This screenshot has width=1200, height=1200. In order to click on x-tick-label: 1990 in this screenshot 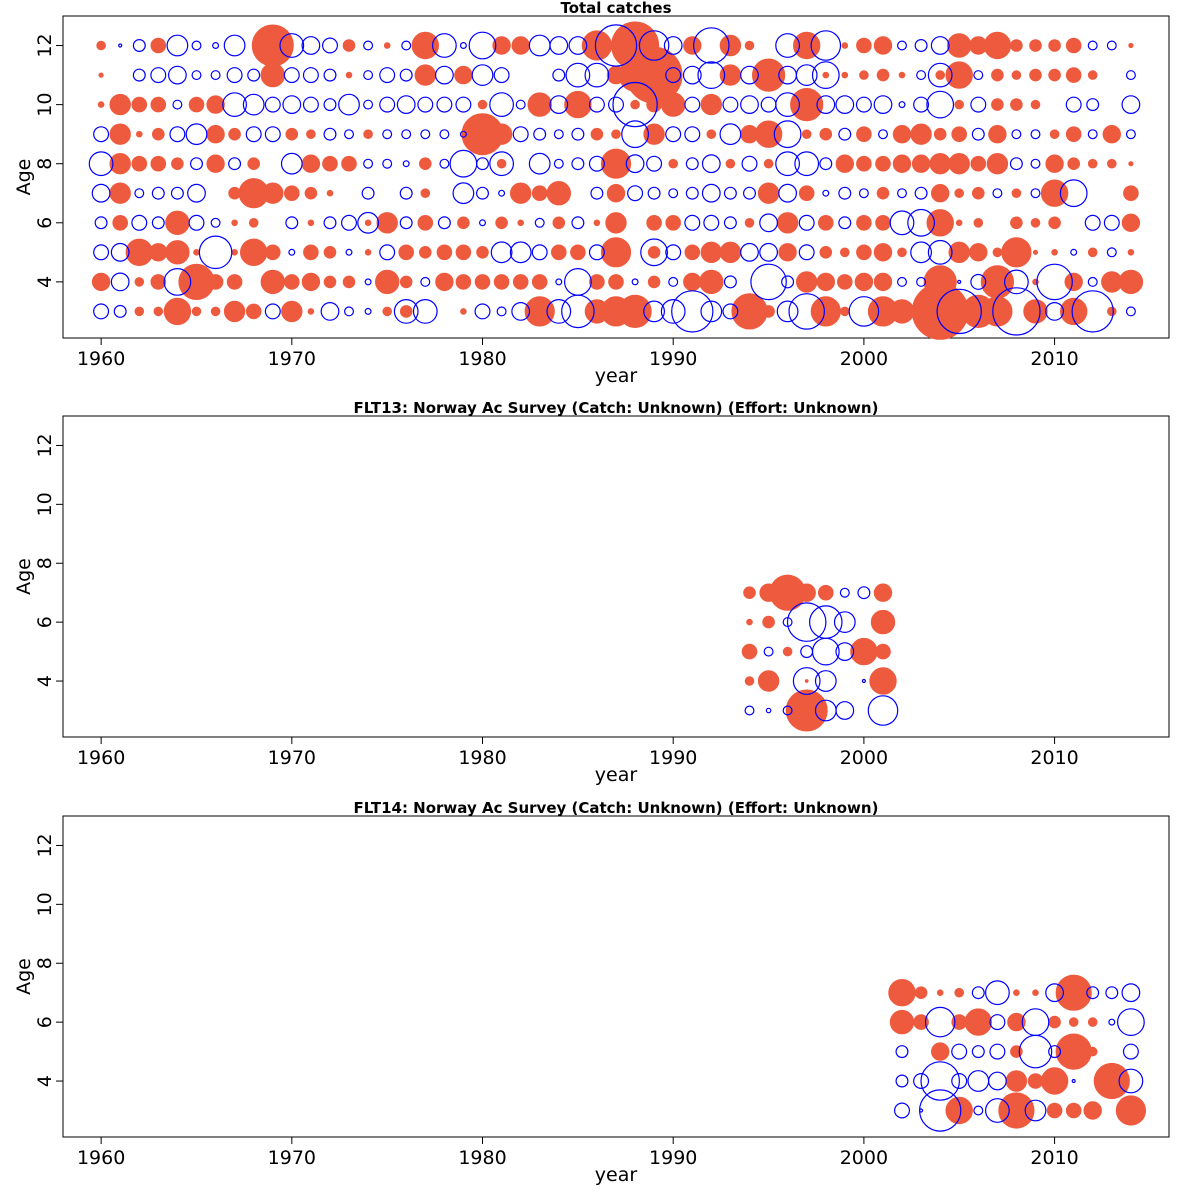, I will do `click(673, 359)`.